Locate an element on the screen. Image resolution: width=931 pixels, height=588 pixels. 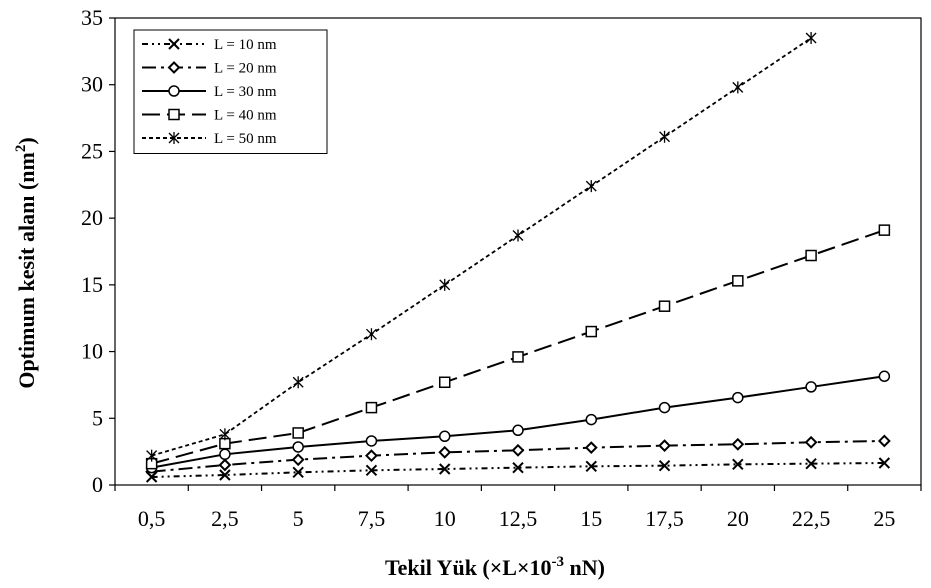
legend-label: L = 20 nm is located at coordinates (245, 69).